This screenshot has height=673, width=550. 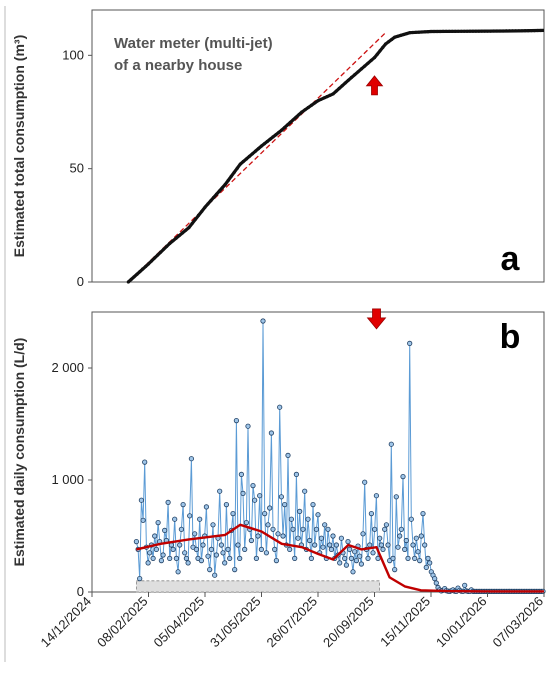 I want to click on panel-a-ytick-label: 0, so click(x=80, y=281).